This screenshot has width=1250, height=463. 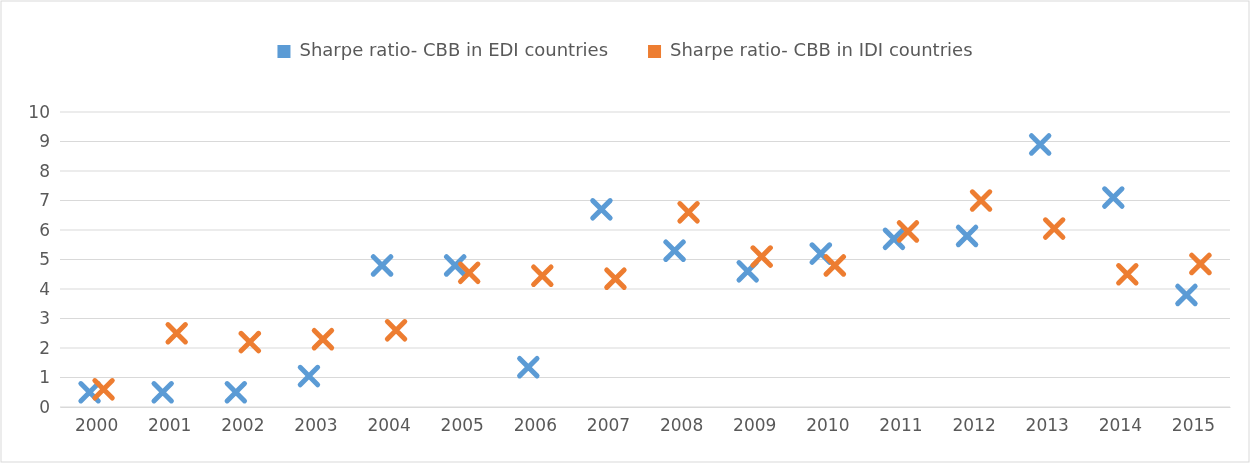 I want to click on y-tick-label: 7, so click(x=44, y=200).